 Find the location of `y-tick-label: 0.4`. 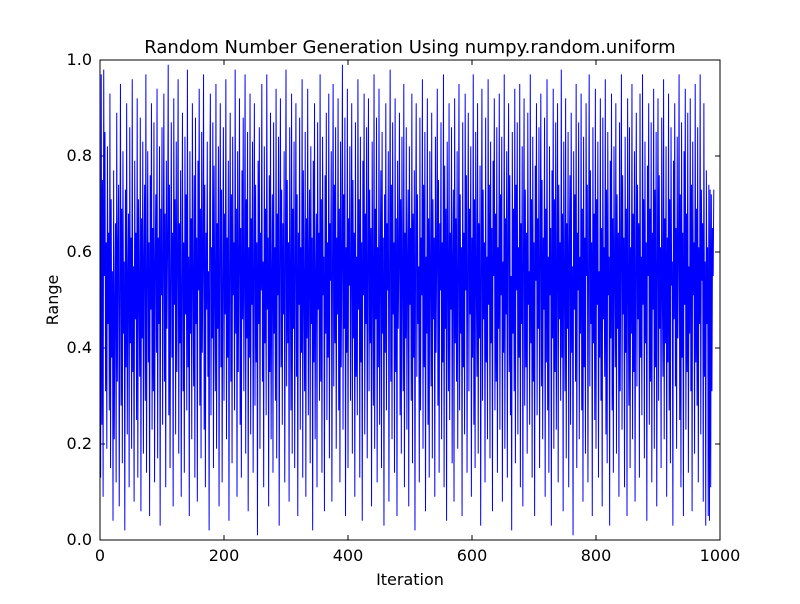

y-tick-label: 0.4 is located at coordinates (79, 347).